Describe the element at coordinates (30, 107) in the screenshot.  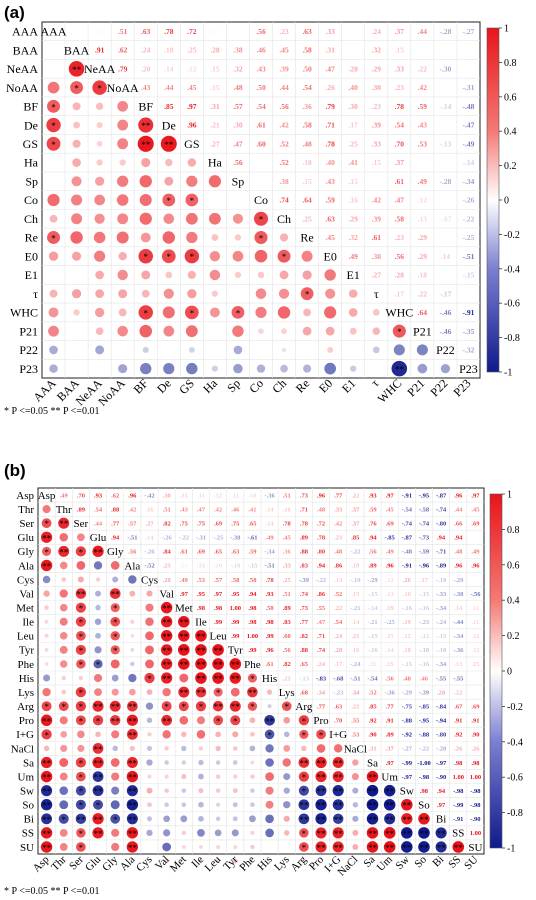
I see `y-tick-label: BF` at that location.